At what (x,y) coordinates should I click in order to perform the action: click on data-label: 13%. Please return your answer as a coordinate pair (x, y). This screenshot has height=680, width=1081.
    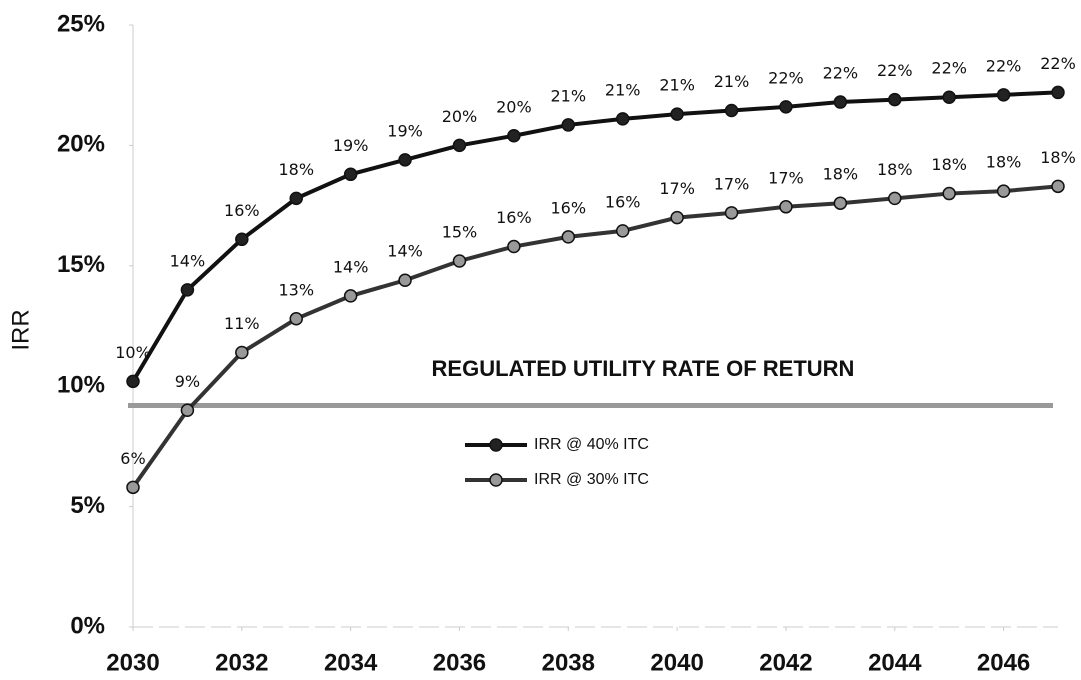
    Looking at the image, I should click on (296, 289).